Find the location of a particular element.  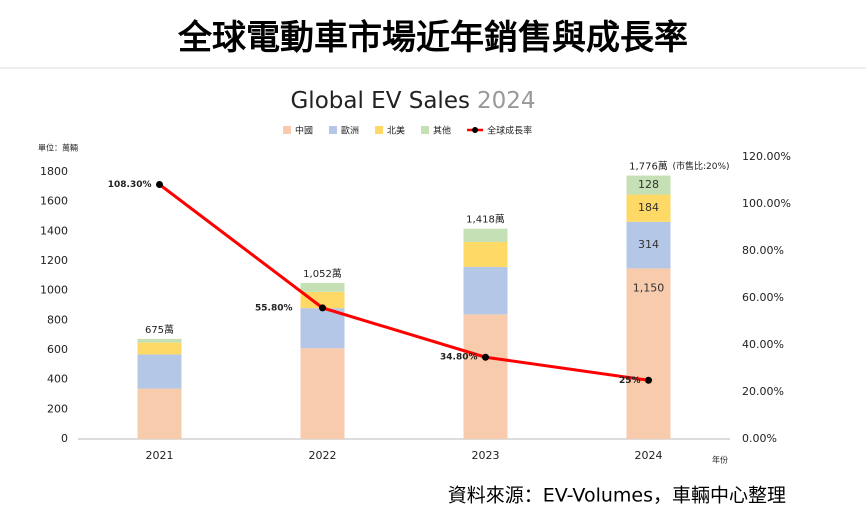

total-label: 675萬 is located at coordinates (159, 329).